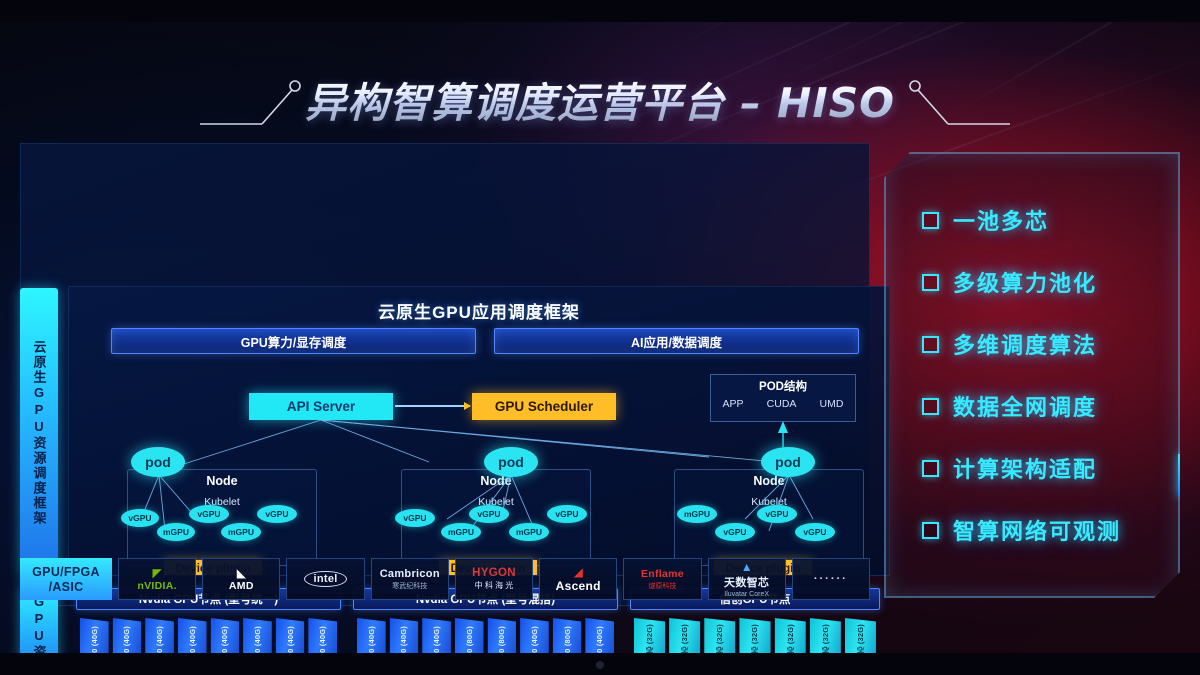 The image size is (1200, 675). What do you see at coordinates (783, 387) in the screenshot?
I see `pod-structure-title: POD结构` at bounding box center [783, 387].